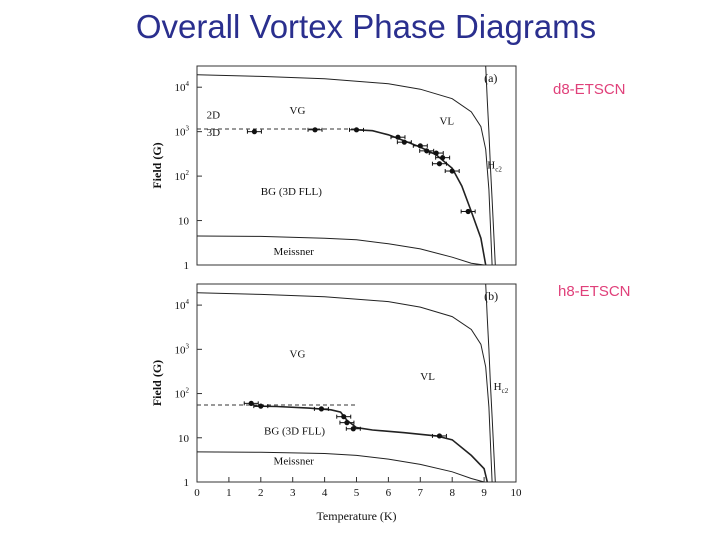 This screenshot has height=540, width=720. What do you see at coordinates (325, 493) in the screenshot?
I see `x-tick-label: 4` at bounding box center [325, 493].